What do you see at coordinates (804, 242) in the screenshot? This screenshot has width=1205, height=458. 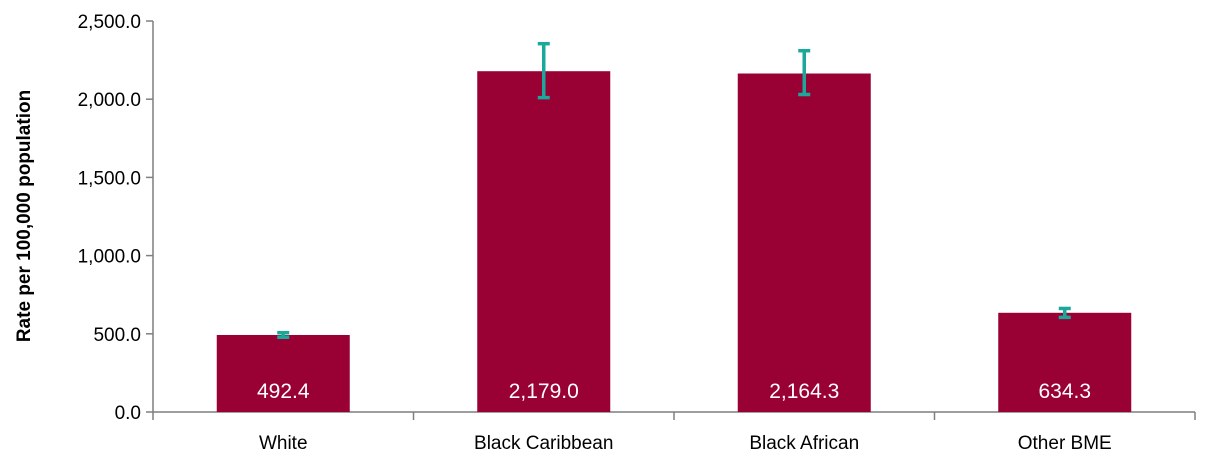 I see `bar-black-african` at bounding box center [804, 242].